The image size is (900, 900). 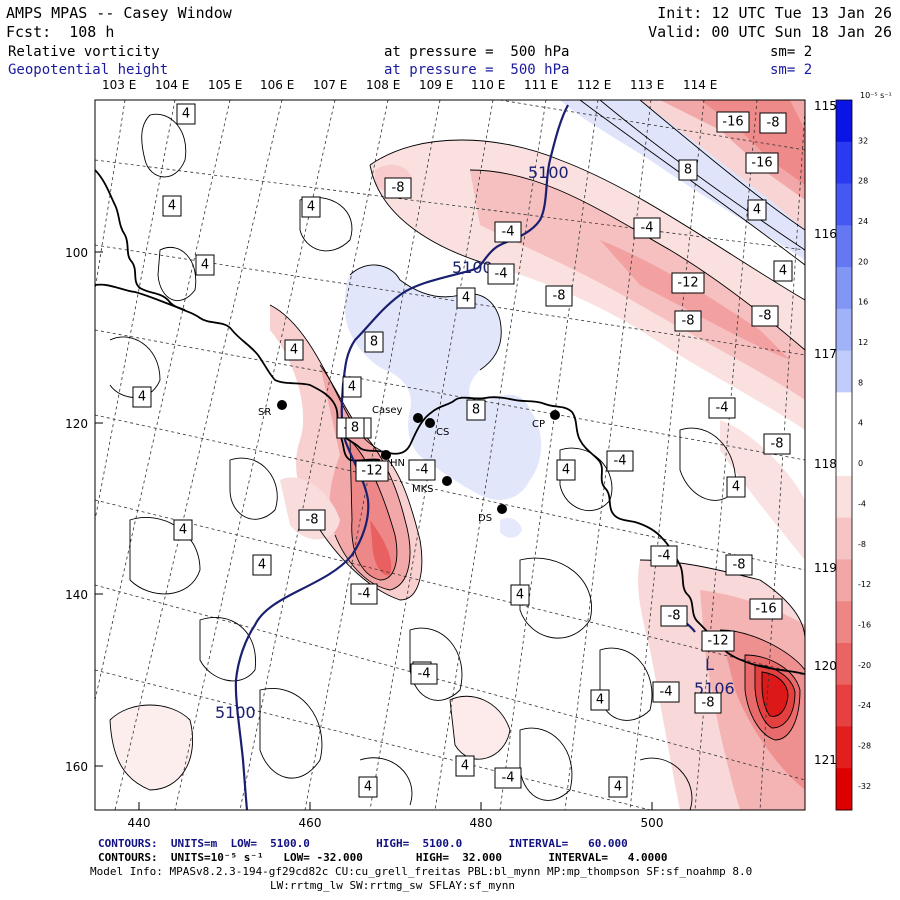 I want to click on colorbar-tick-label: -8, so click(x=862, y=544).